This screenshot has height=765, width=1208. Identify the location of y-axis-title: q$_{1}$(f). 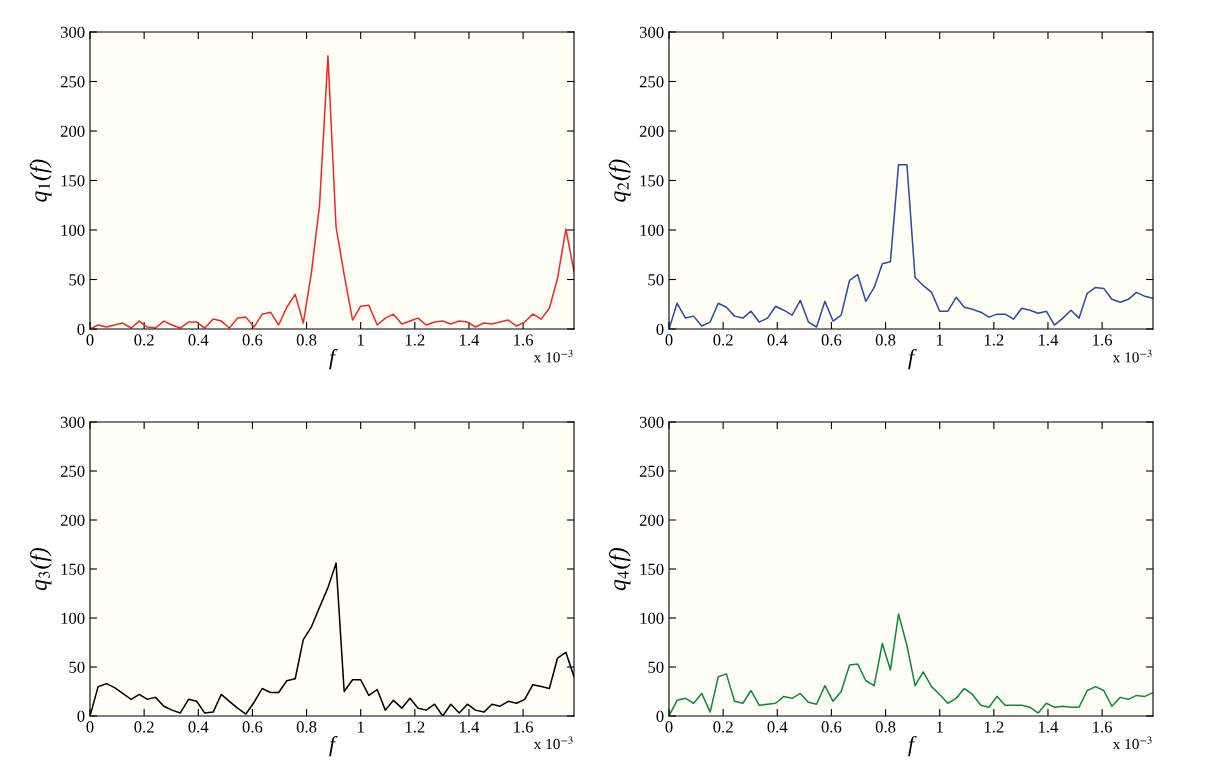
(40, 180).